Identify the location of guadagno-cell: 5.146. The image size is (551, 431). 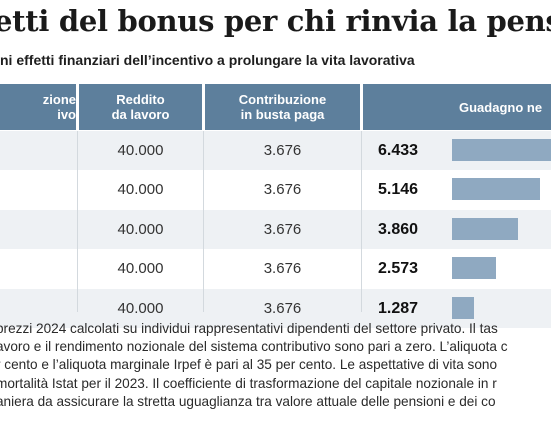
(398, 190).